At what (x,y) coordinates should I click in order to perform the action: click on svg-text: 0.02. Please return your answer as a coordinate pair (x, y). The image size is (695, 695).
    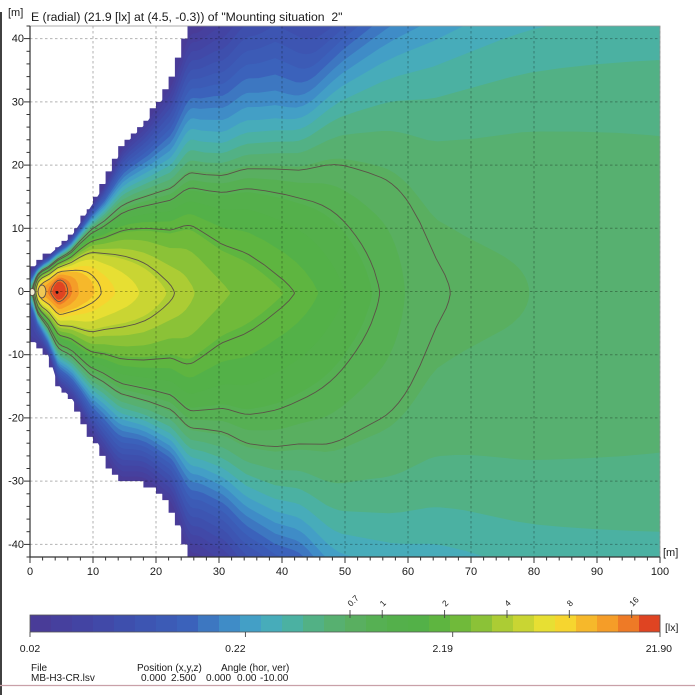
    Looking at the image, I should click on (30, 649).